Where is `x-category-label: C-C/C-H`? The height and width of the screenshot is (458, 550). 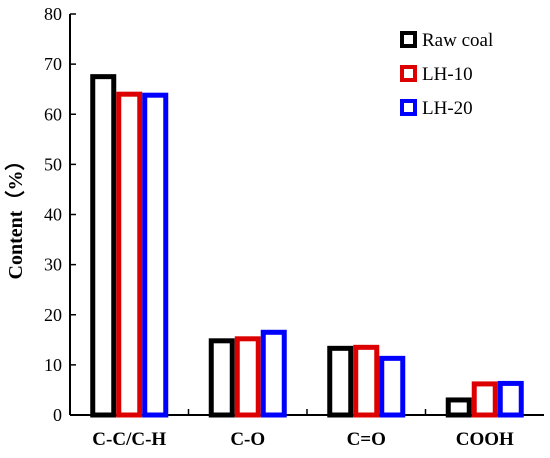 x-category-label: C-C/C-H is located at coordinates (129, 439).